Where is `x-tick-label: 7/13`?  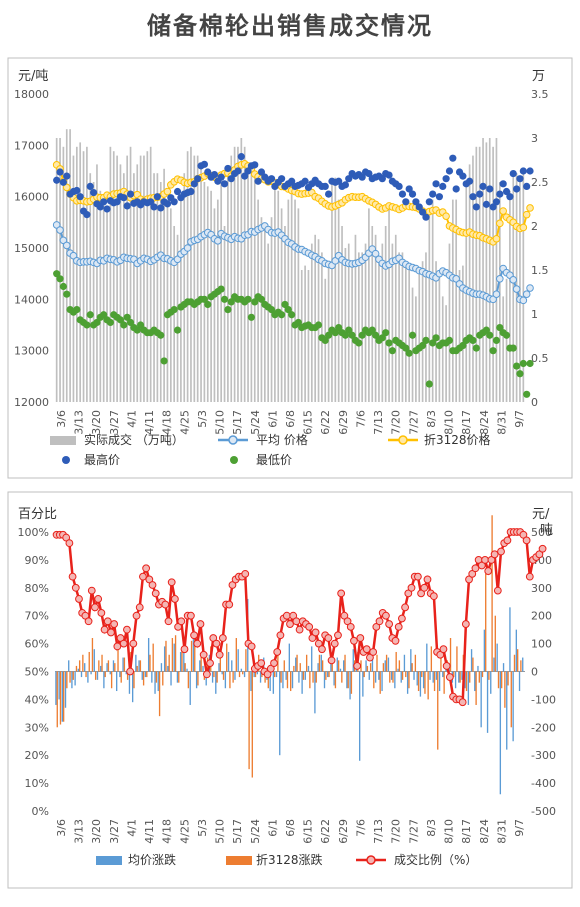 x-tick-label: 7/13 is located at coordinates (378, 422).